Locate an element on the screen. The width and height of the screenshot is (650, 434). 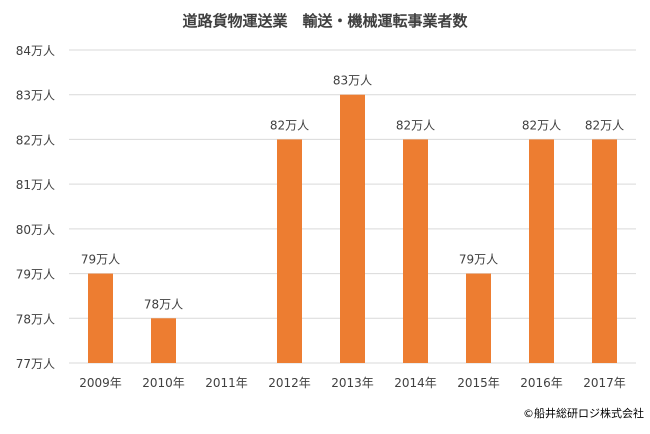
x-tick-label: 2015年 is located at coordinates (478, 383).